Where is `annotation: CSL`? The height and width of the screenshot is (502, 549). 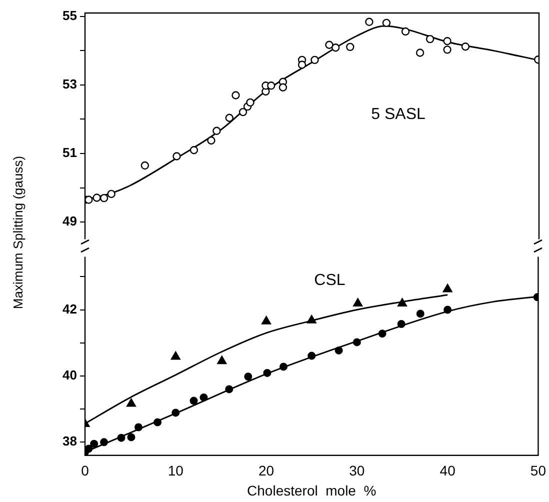 annotation: CSL is located at coordinates (330, 281).